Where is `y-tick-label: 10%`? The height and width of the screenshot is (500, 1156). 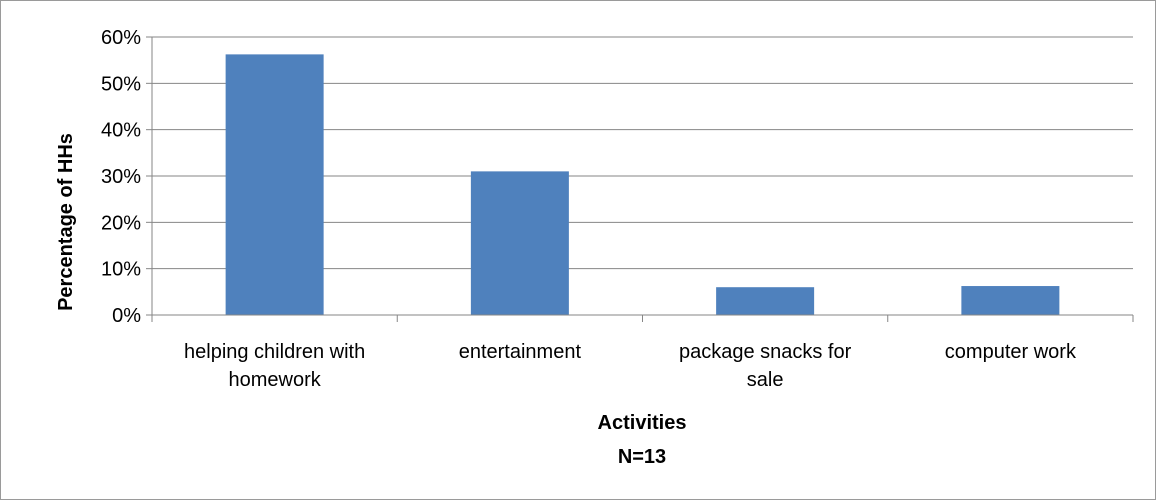 y-tick-label: 10% is located at coordinates (121, 270).